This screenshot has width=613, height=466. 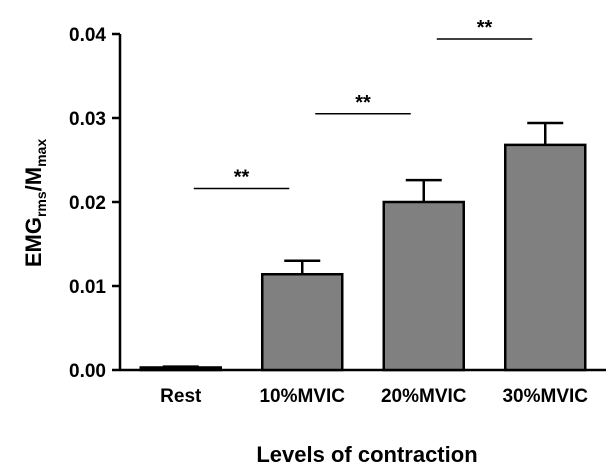 What do you see at coordinates (41, 204) in the screenshot?
I see `y-axis-title-sub1: rms` at bounding box center [41, 204].